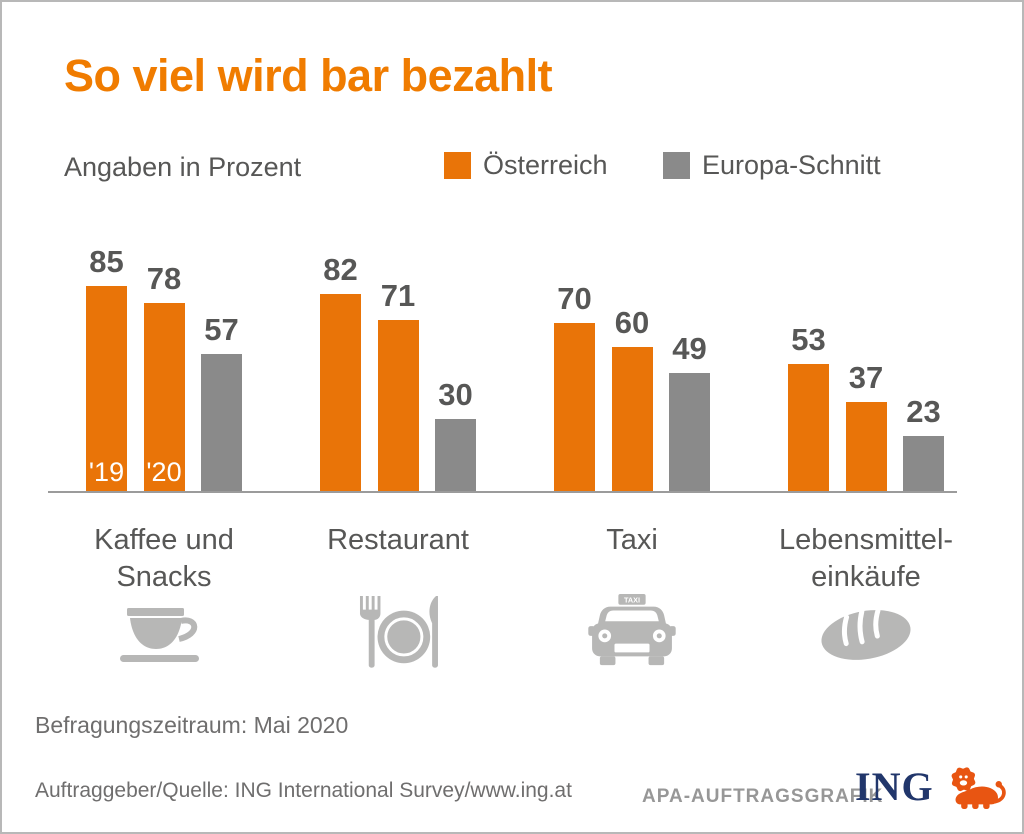 The width and height of the screenshot is (1024, 834). I want to click on bar-value-label: 23, so click(923, 411).